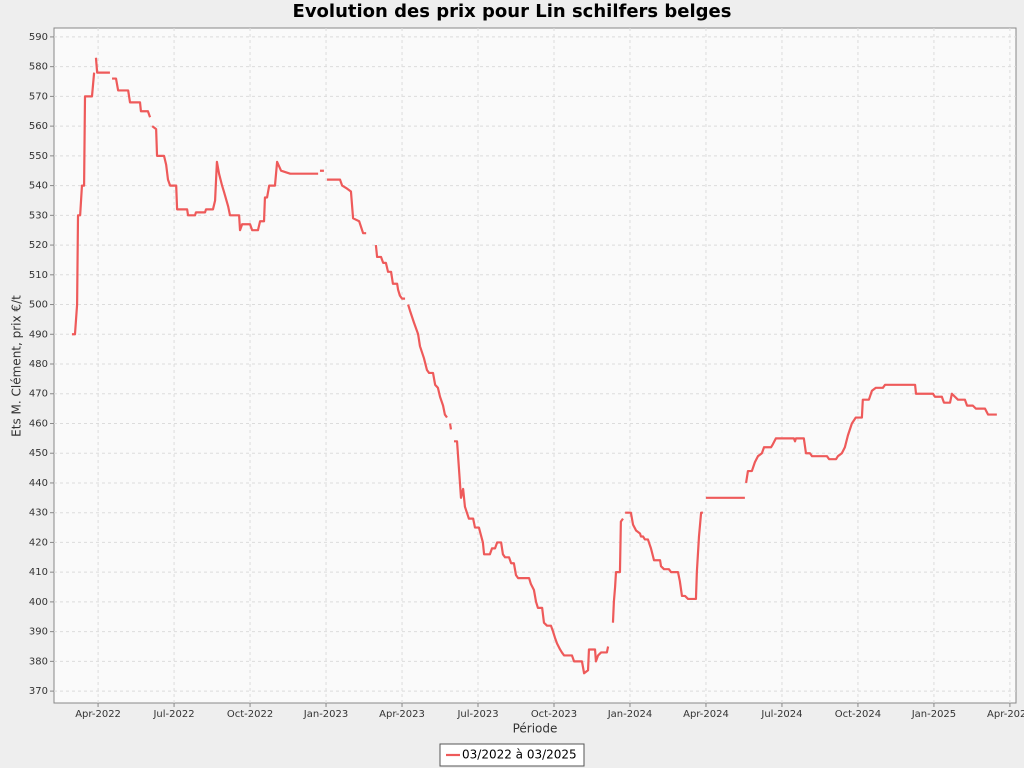  I want to click on y-tick-label: 520, so click(38, 245).